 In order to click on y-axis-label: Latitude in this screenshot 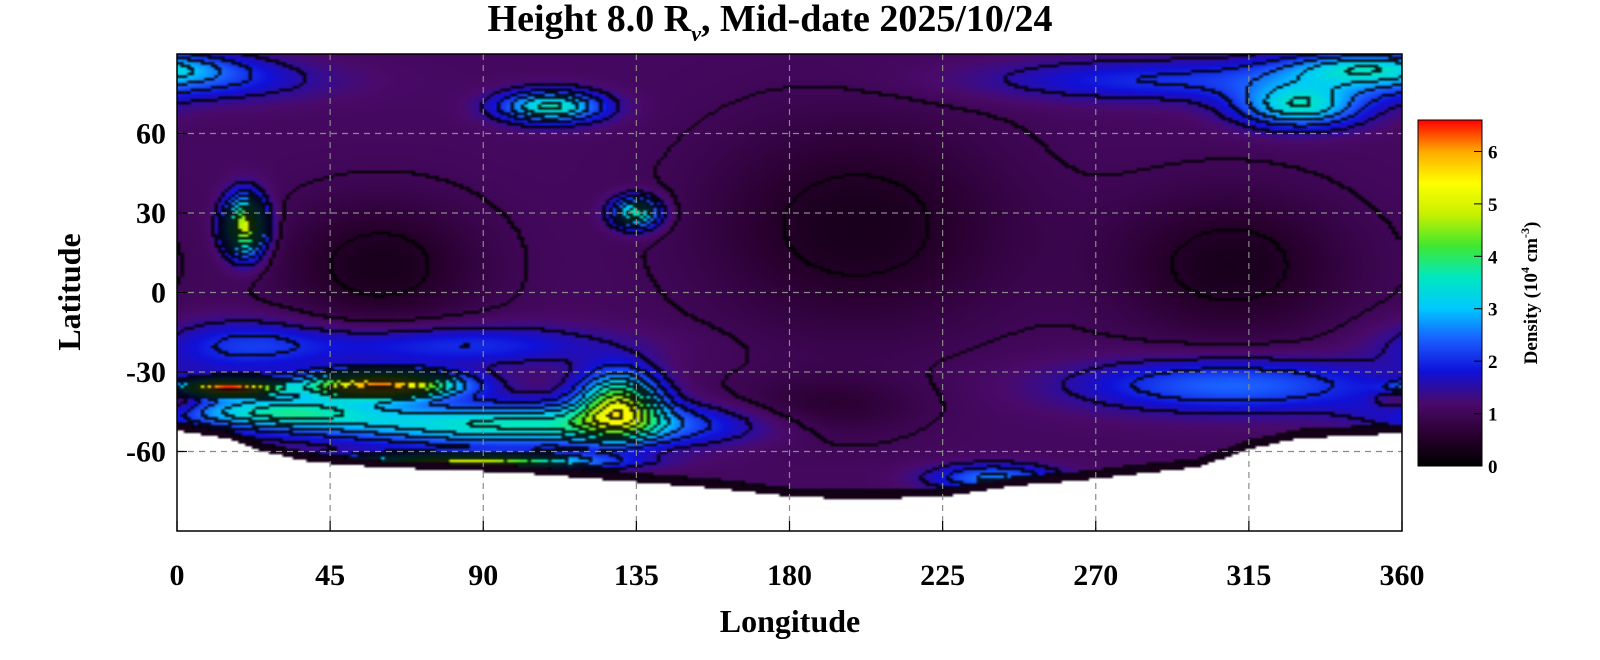, I will do `click(69, 291)`.